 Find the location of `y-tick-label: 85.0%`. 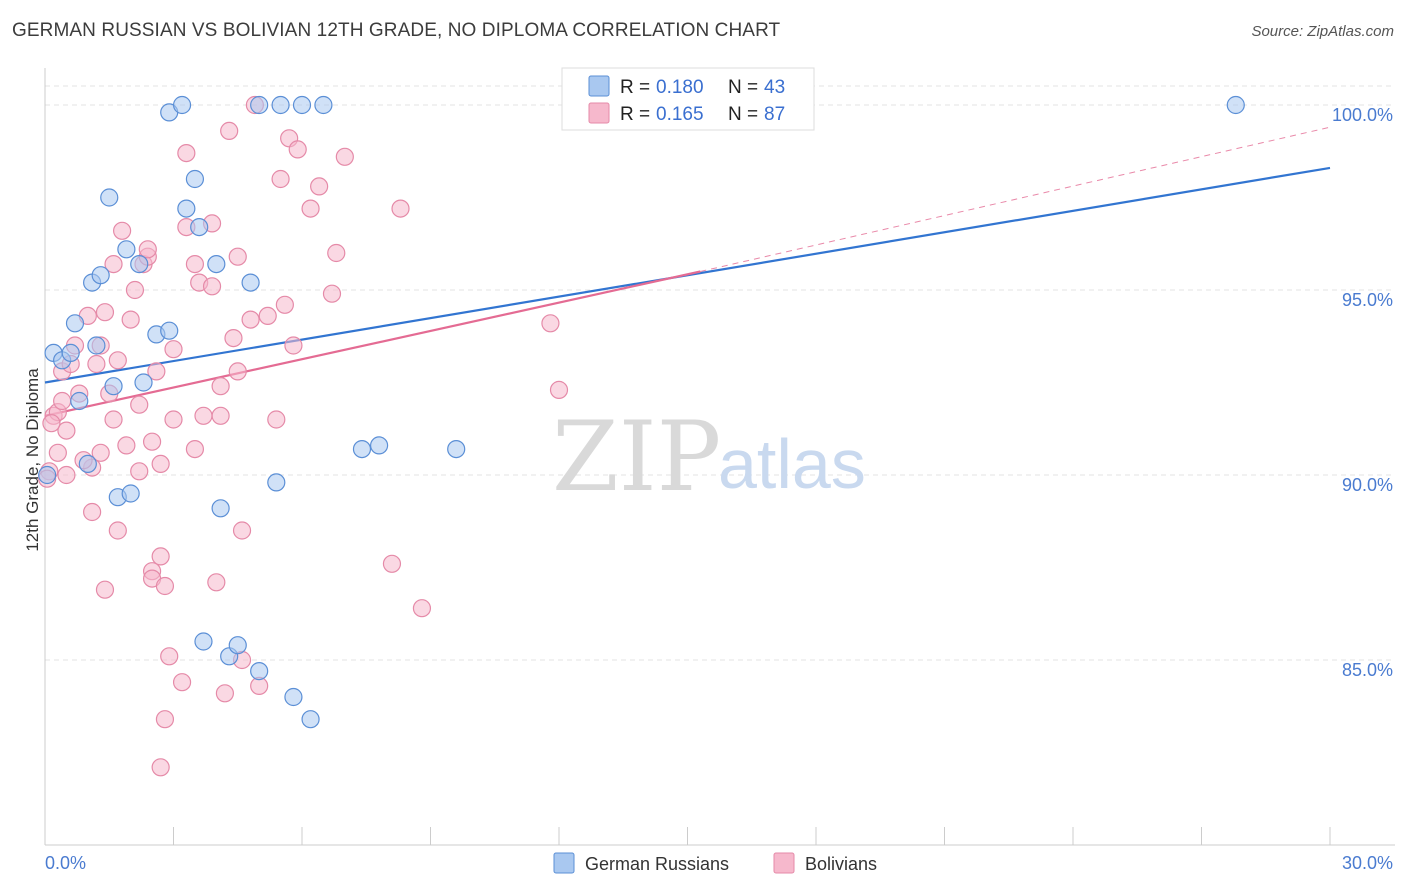

y-tick-label: 85.0% is located at coordinates (1367, 670).